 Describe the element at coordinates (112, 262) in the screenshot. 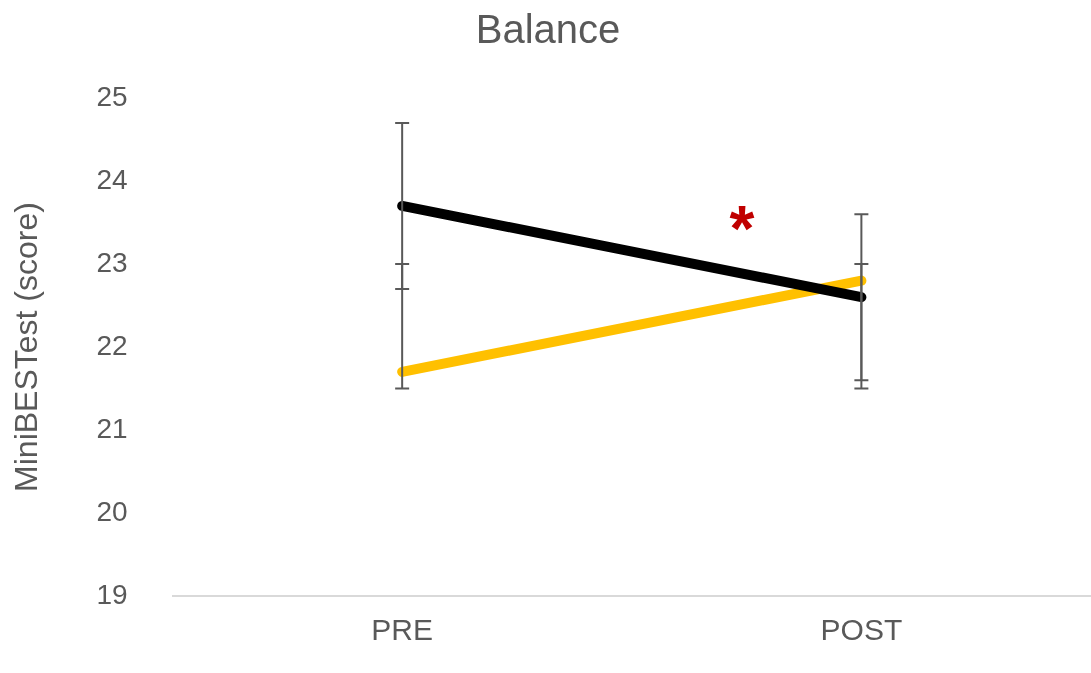

I see `y-tick-label: 23` at that location.